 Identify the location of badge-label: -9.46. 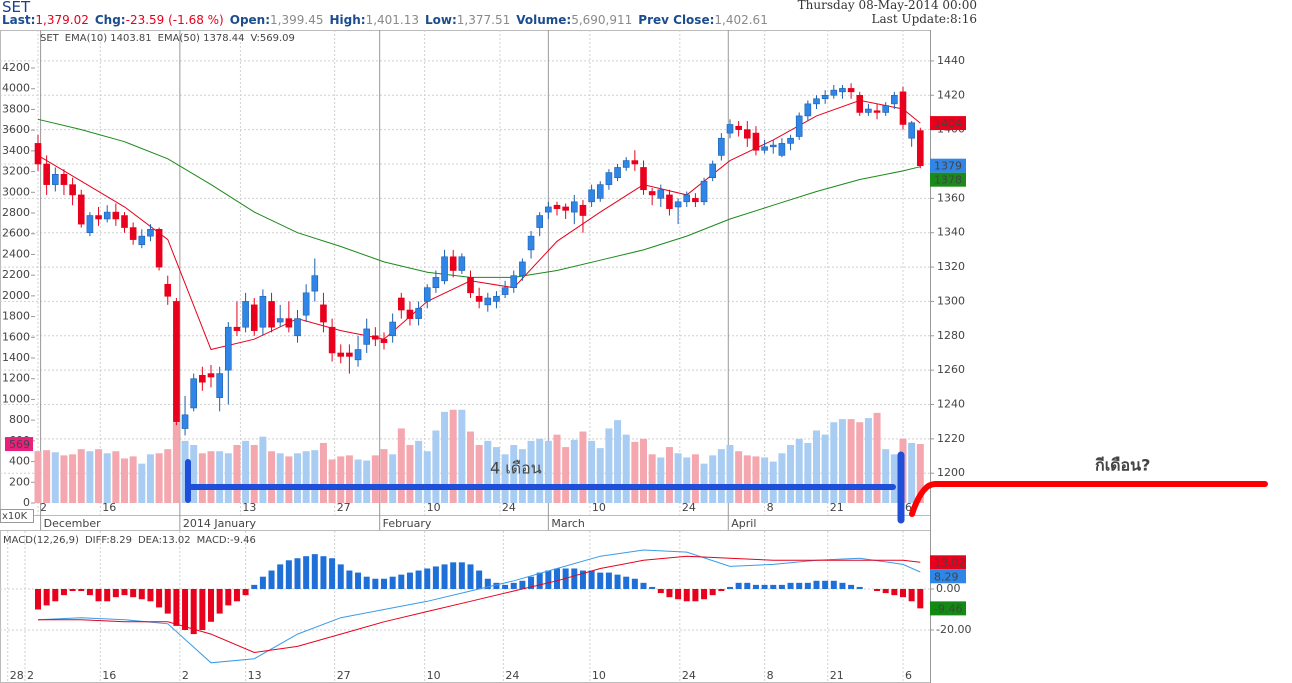
(948, 608).